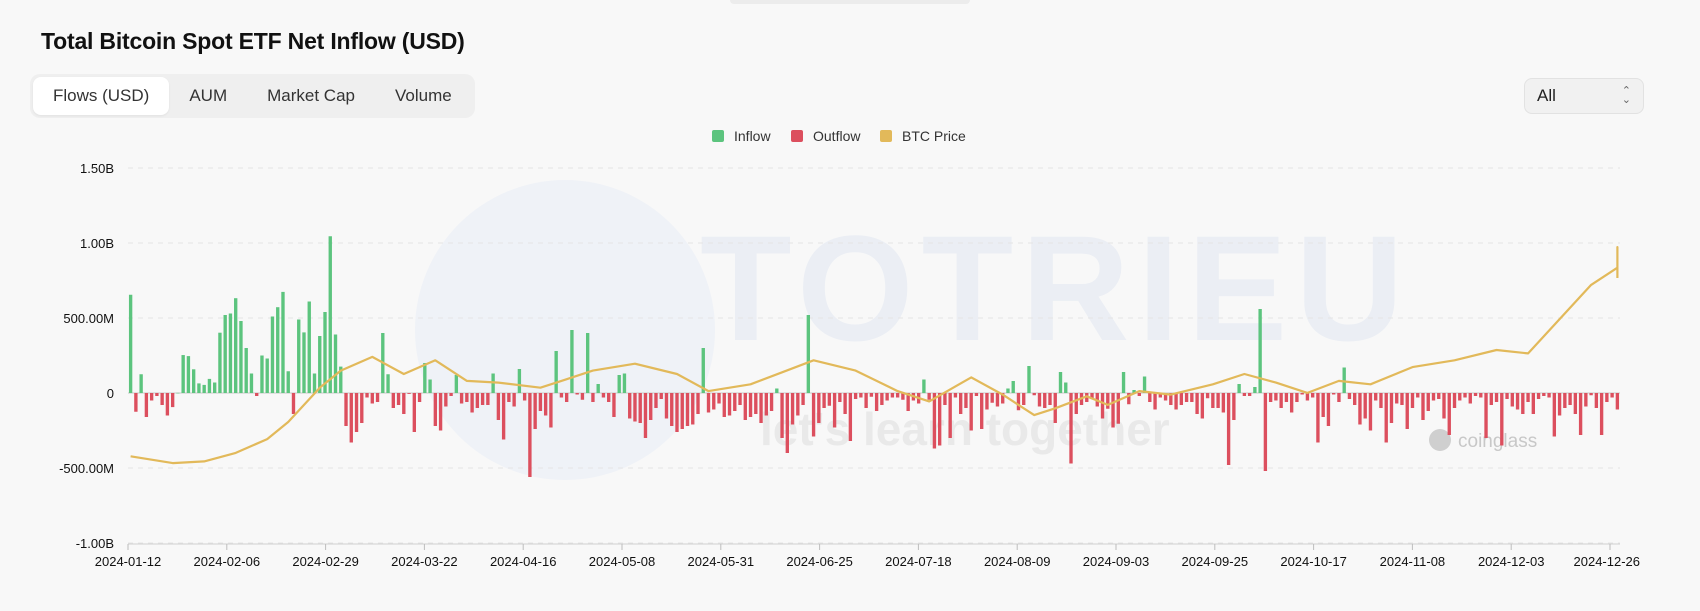  I want to click on x-tick-label: 2024-03-22, so click(424, 561).